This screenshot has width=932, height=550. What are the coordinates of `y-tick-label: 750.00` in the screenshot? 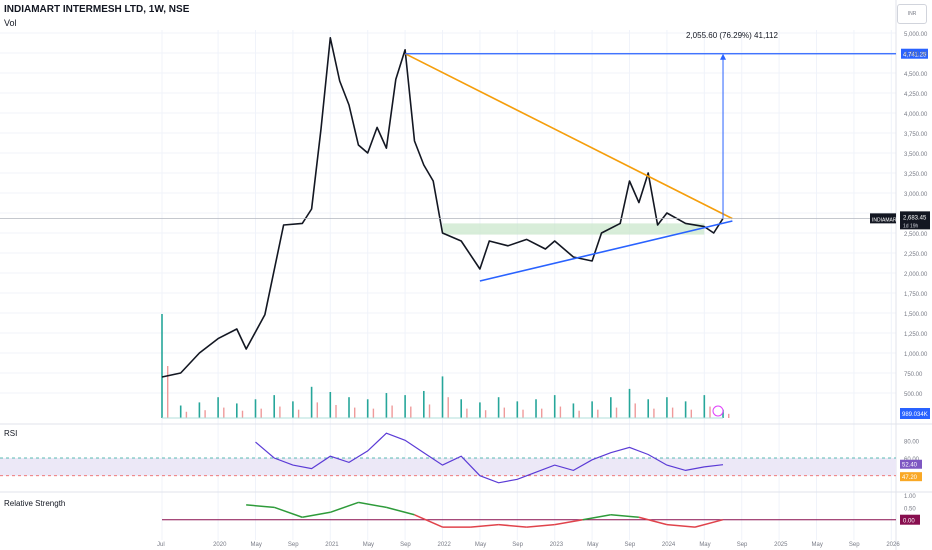 It's located at (913, 375).